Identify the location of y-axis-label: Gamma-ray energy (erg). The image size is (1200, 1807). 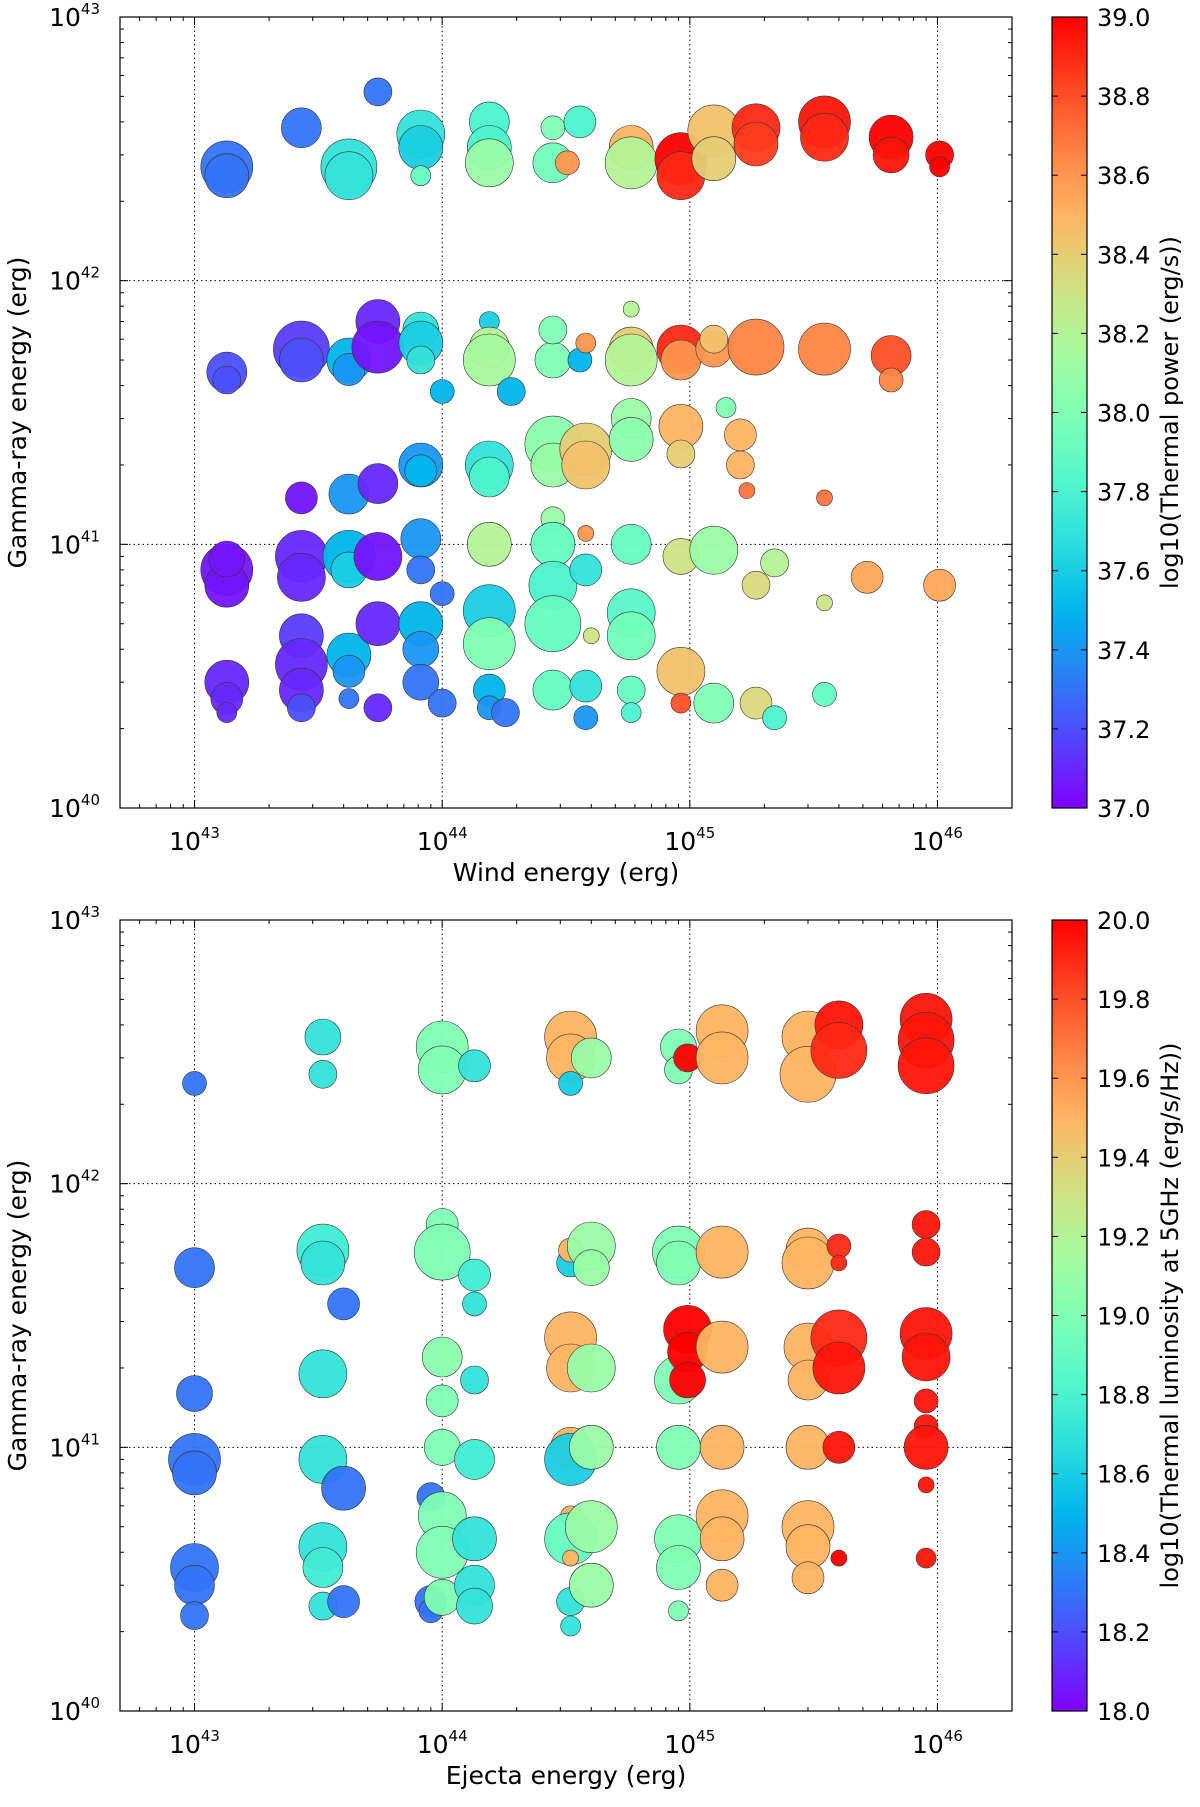
(17, 1316).